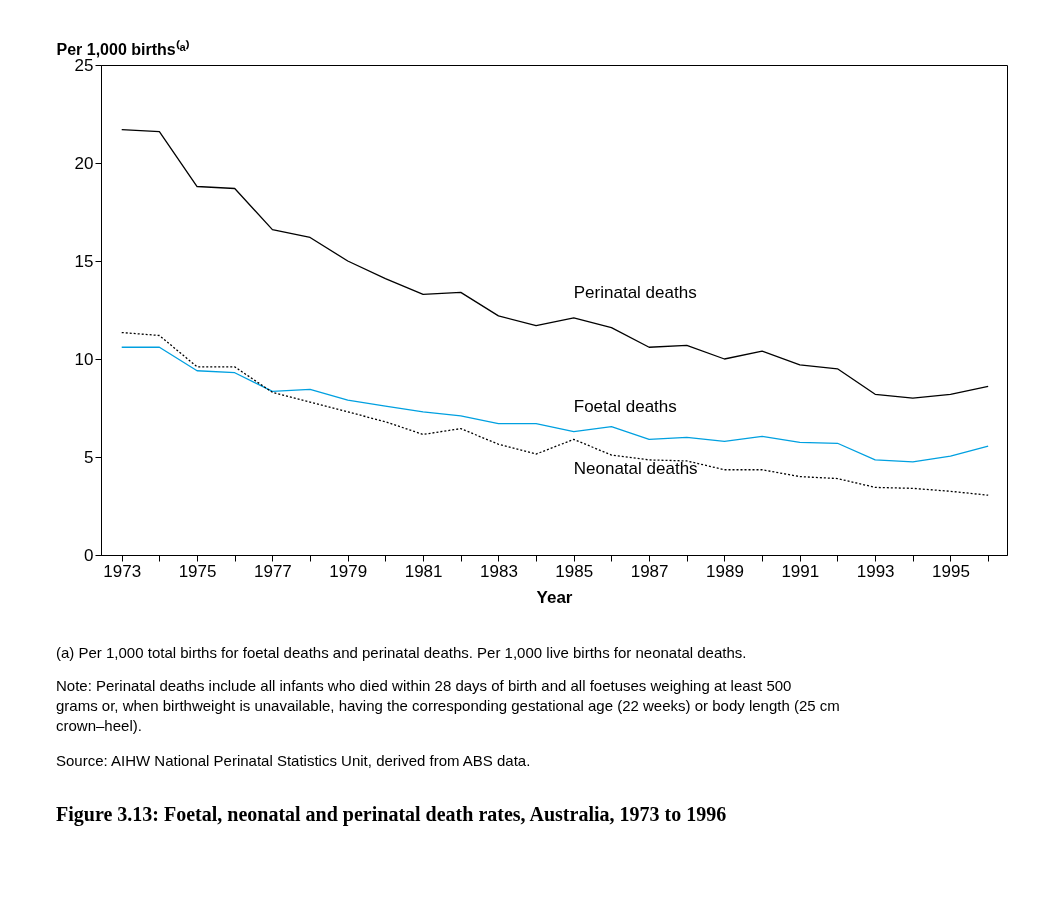  I want to click on y-tick-label: 5, so click(89, 457).